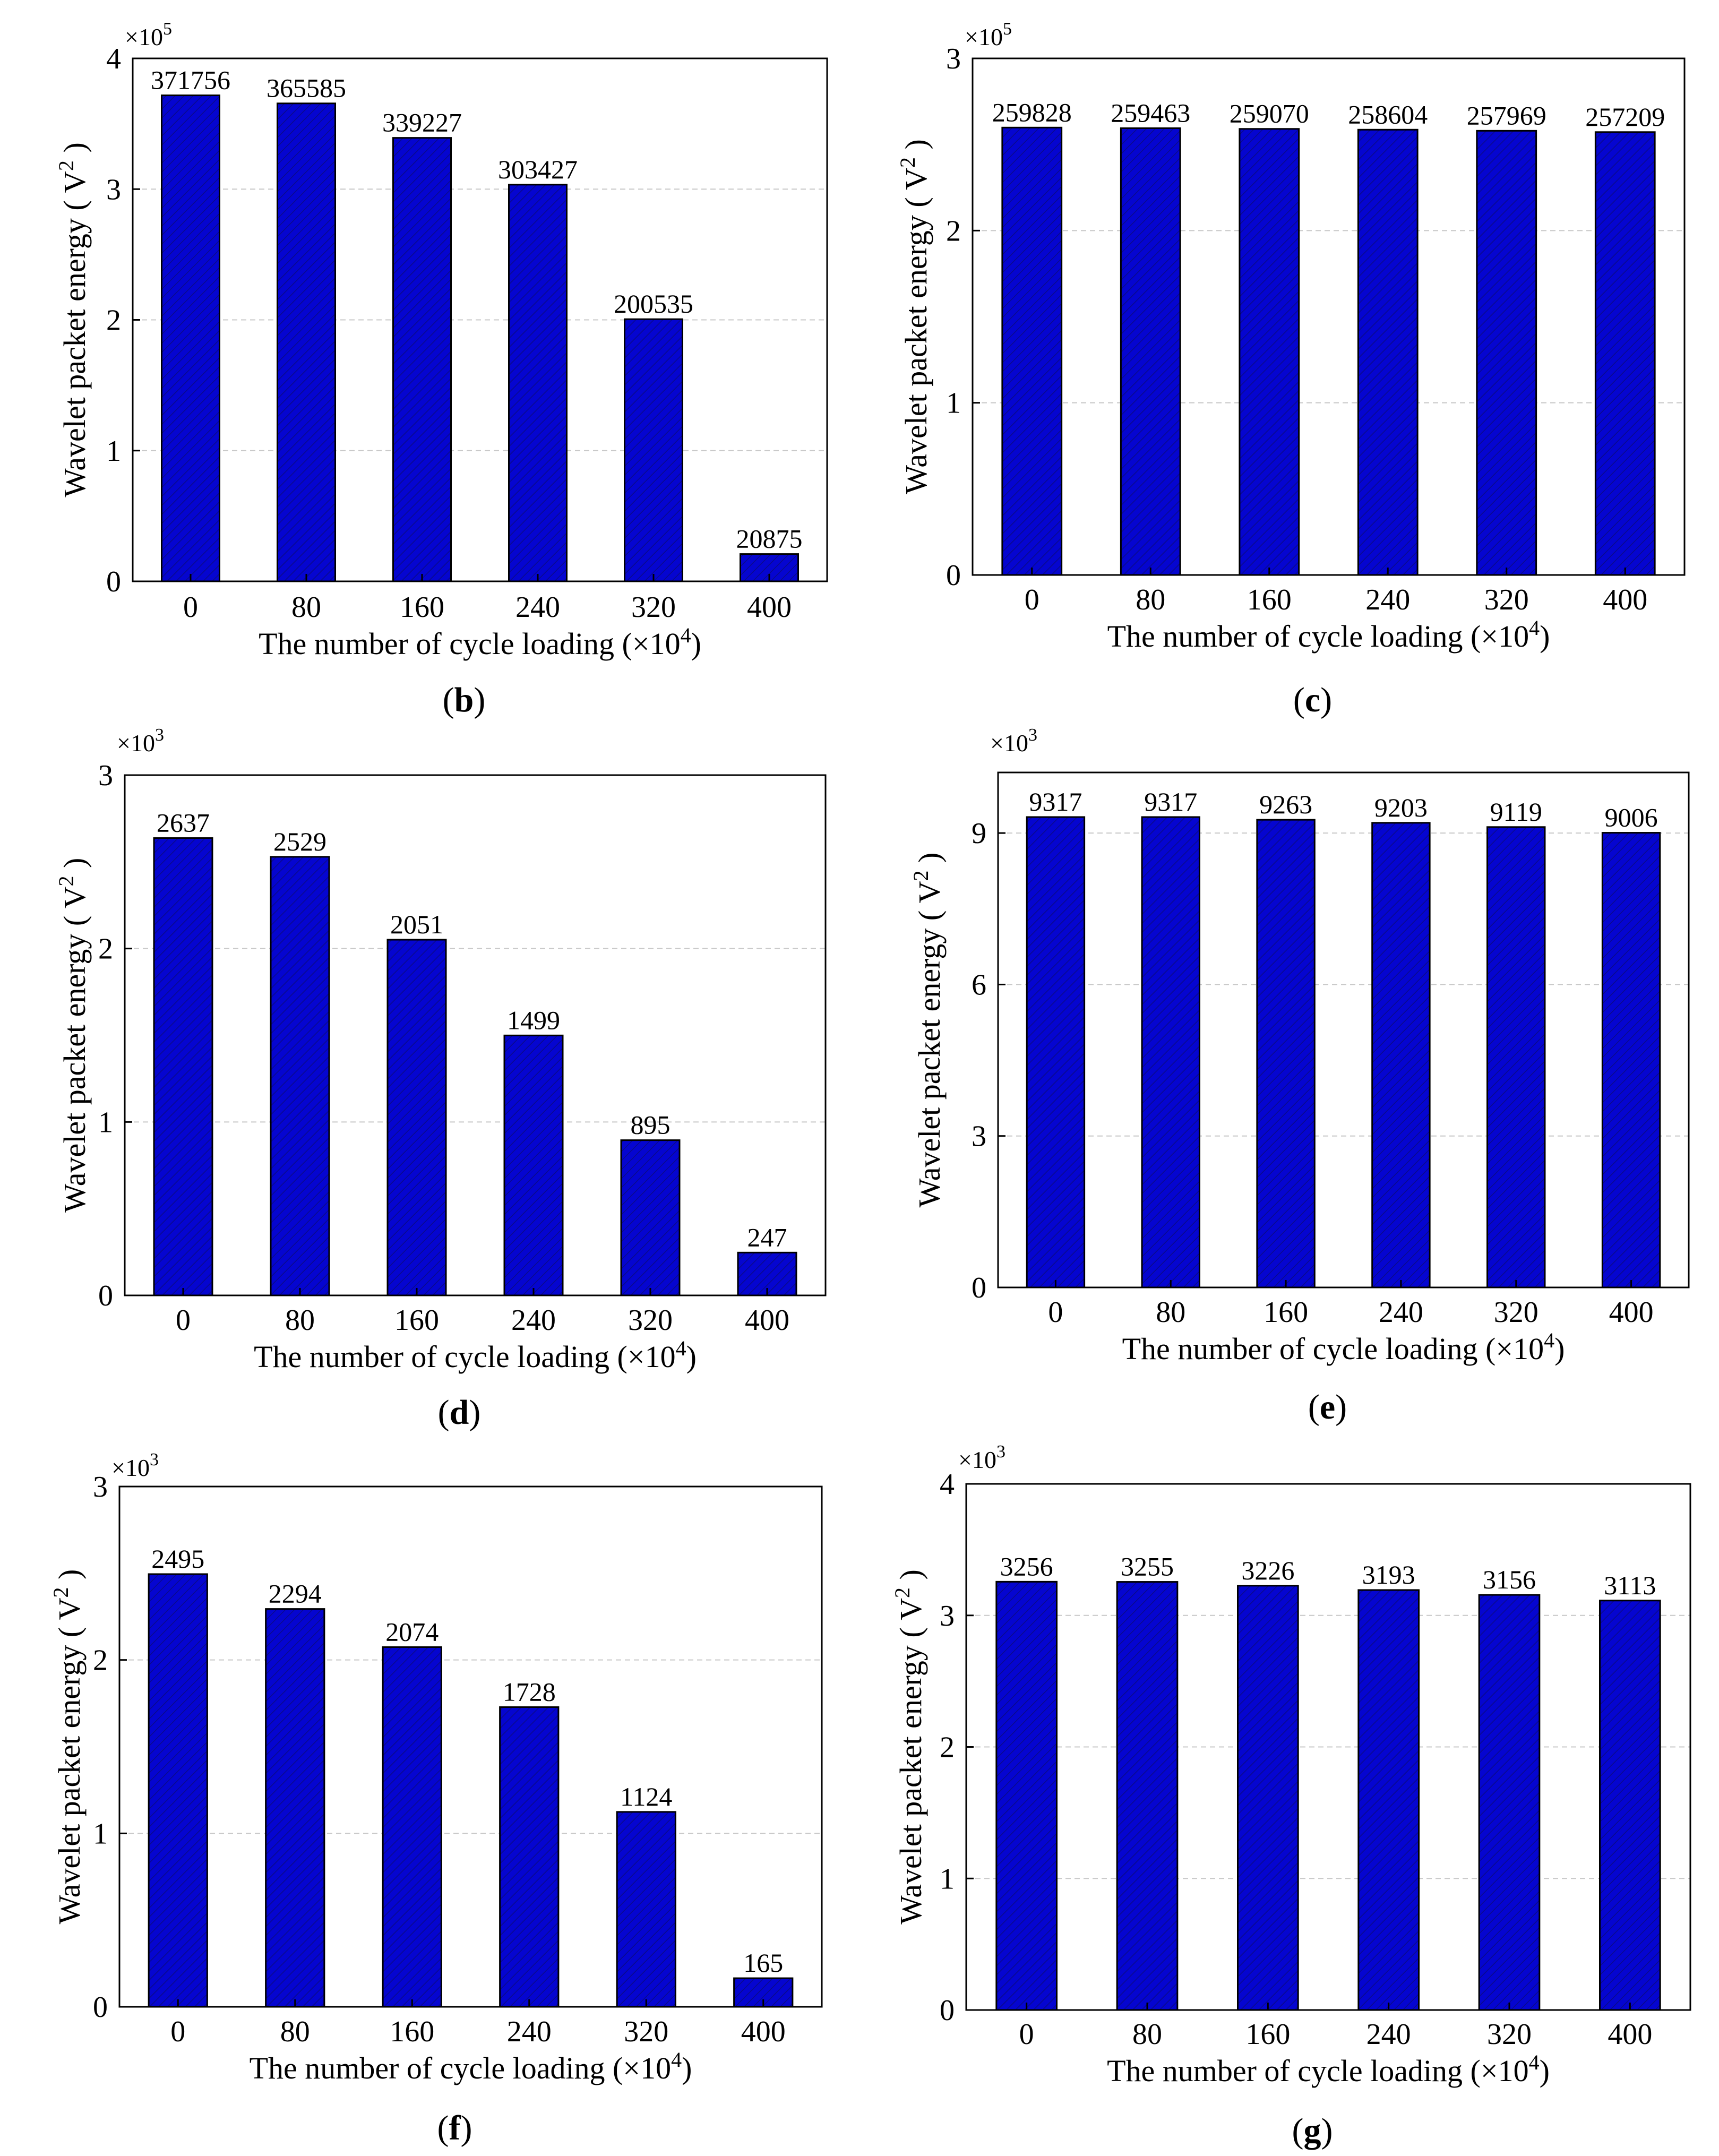  What do you see at coordinates (1269, 114) in the screenshot?
I see `data-label: 259070` at bounding box center [1269, 114].